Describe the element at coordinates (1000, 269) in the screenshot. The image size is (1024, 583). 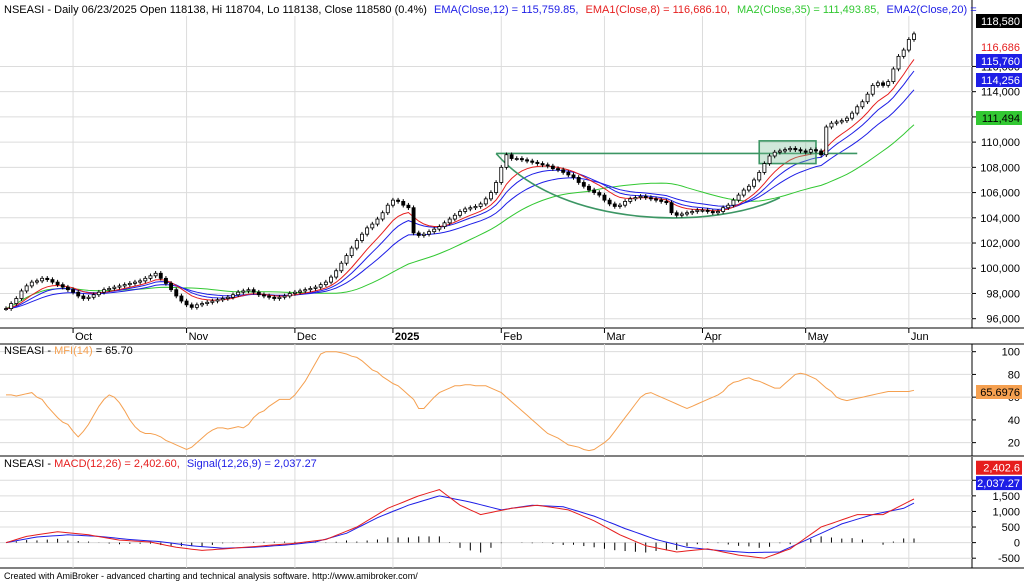
I see `price-tick-label: 100,000` at that location.